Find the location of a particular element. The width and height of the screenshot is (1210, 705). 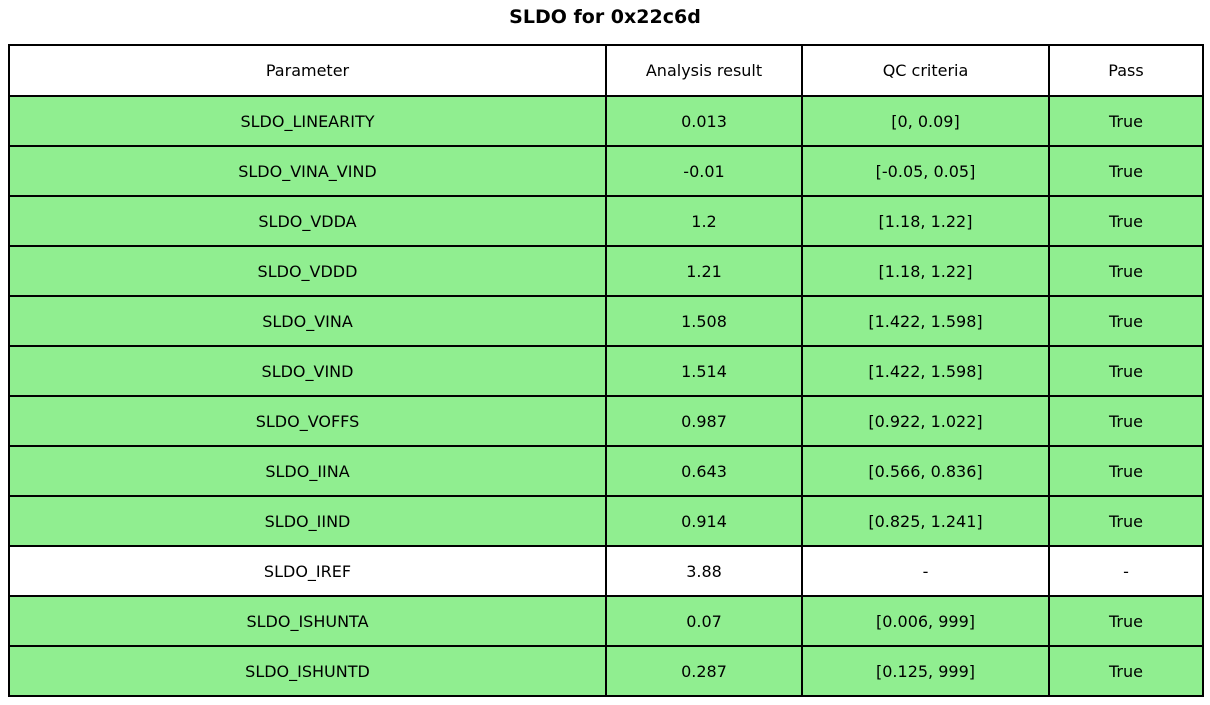

table-row: SLDO_VDDD 1.21 [1.18, 1.22] True is located at coordinates (606, 271).